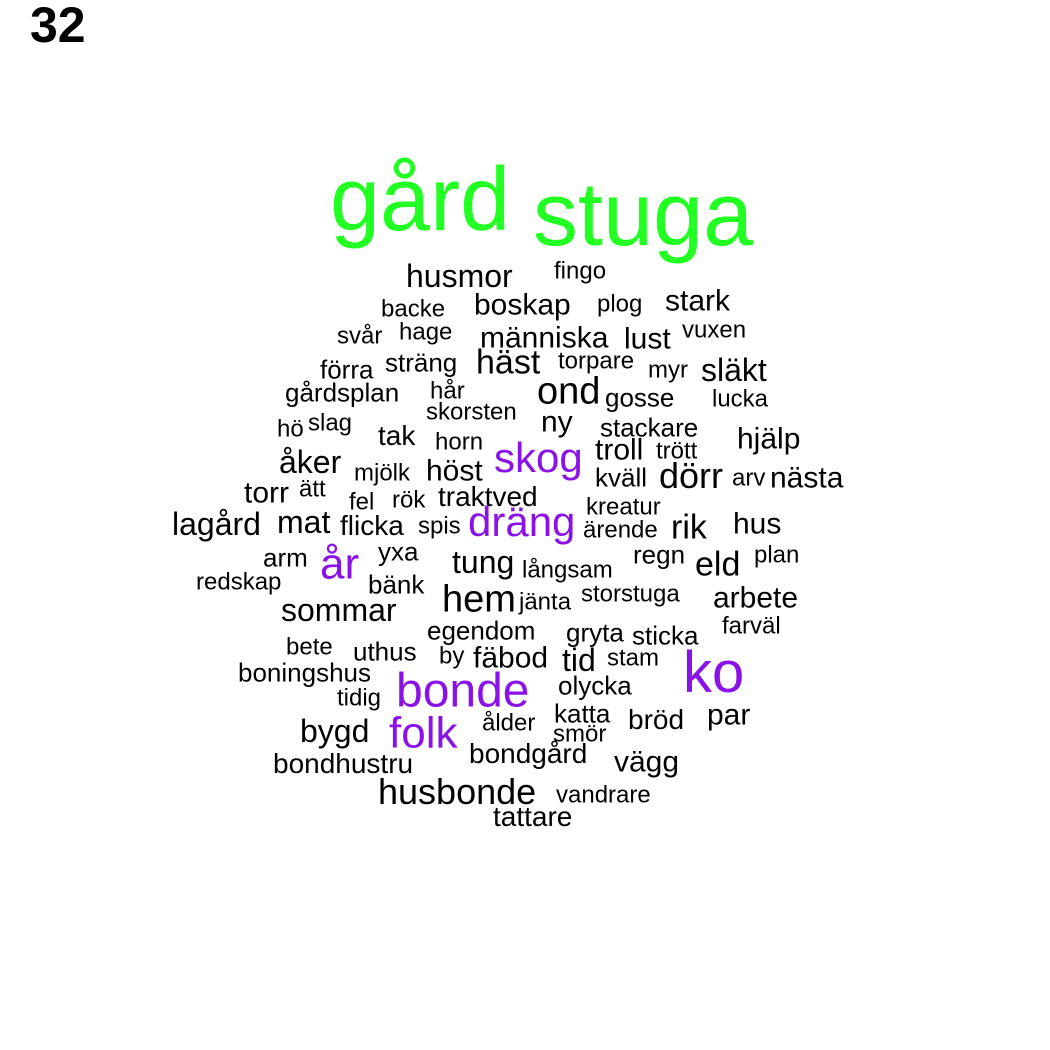  What do you see at coordinates (471, 412) in the screenshot?
I see `cloud-word: skorsten` at bounding box center [471, 412].